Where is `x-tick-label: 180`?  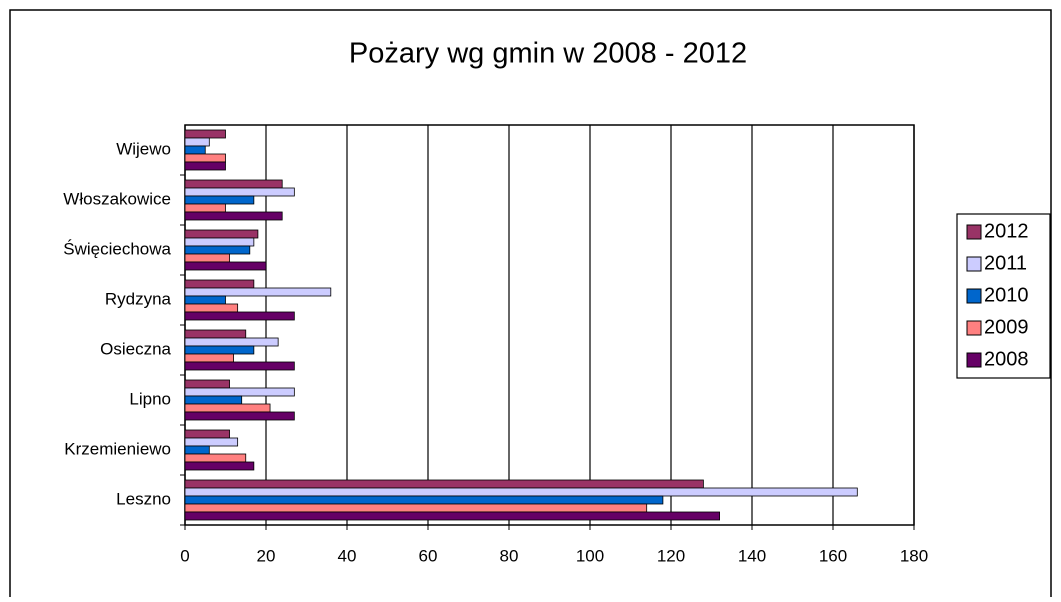 x-tick-label: 180 is located at coordinates (914, 555).